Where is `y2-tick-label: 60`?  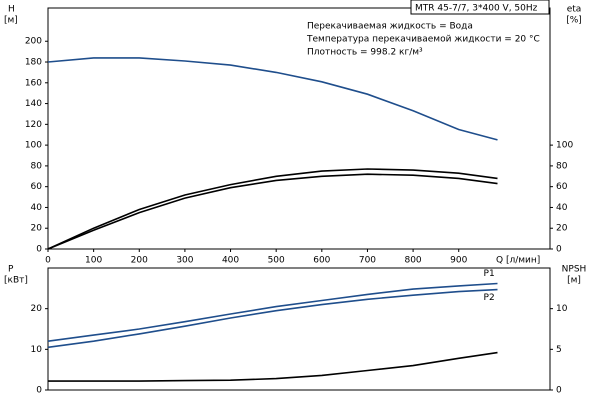 y2-tick-label: 60 is located at coordinates (562, 187).